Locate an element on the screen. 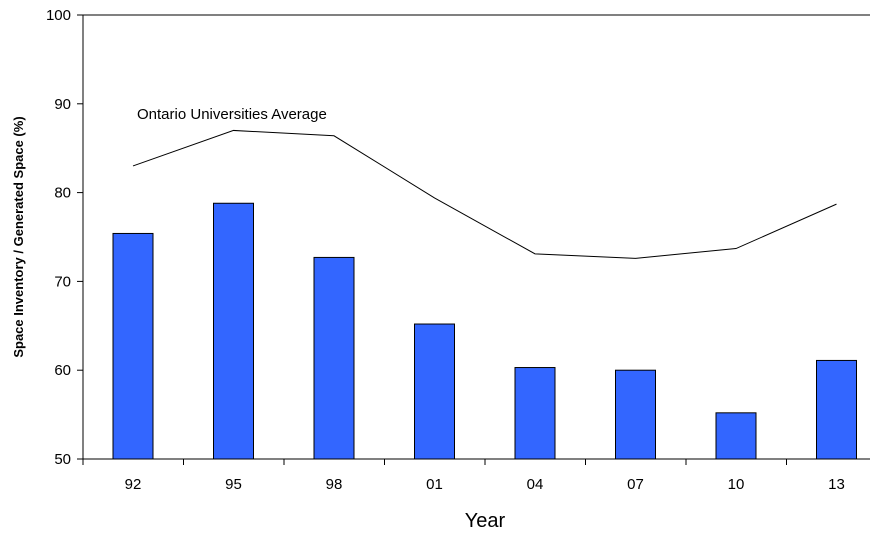  x-tick-label: 92 is located at coordinates (133, 484).